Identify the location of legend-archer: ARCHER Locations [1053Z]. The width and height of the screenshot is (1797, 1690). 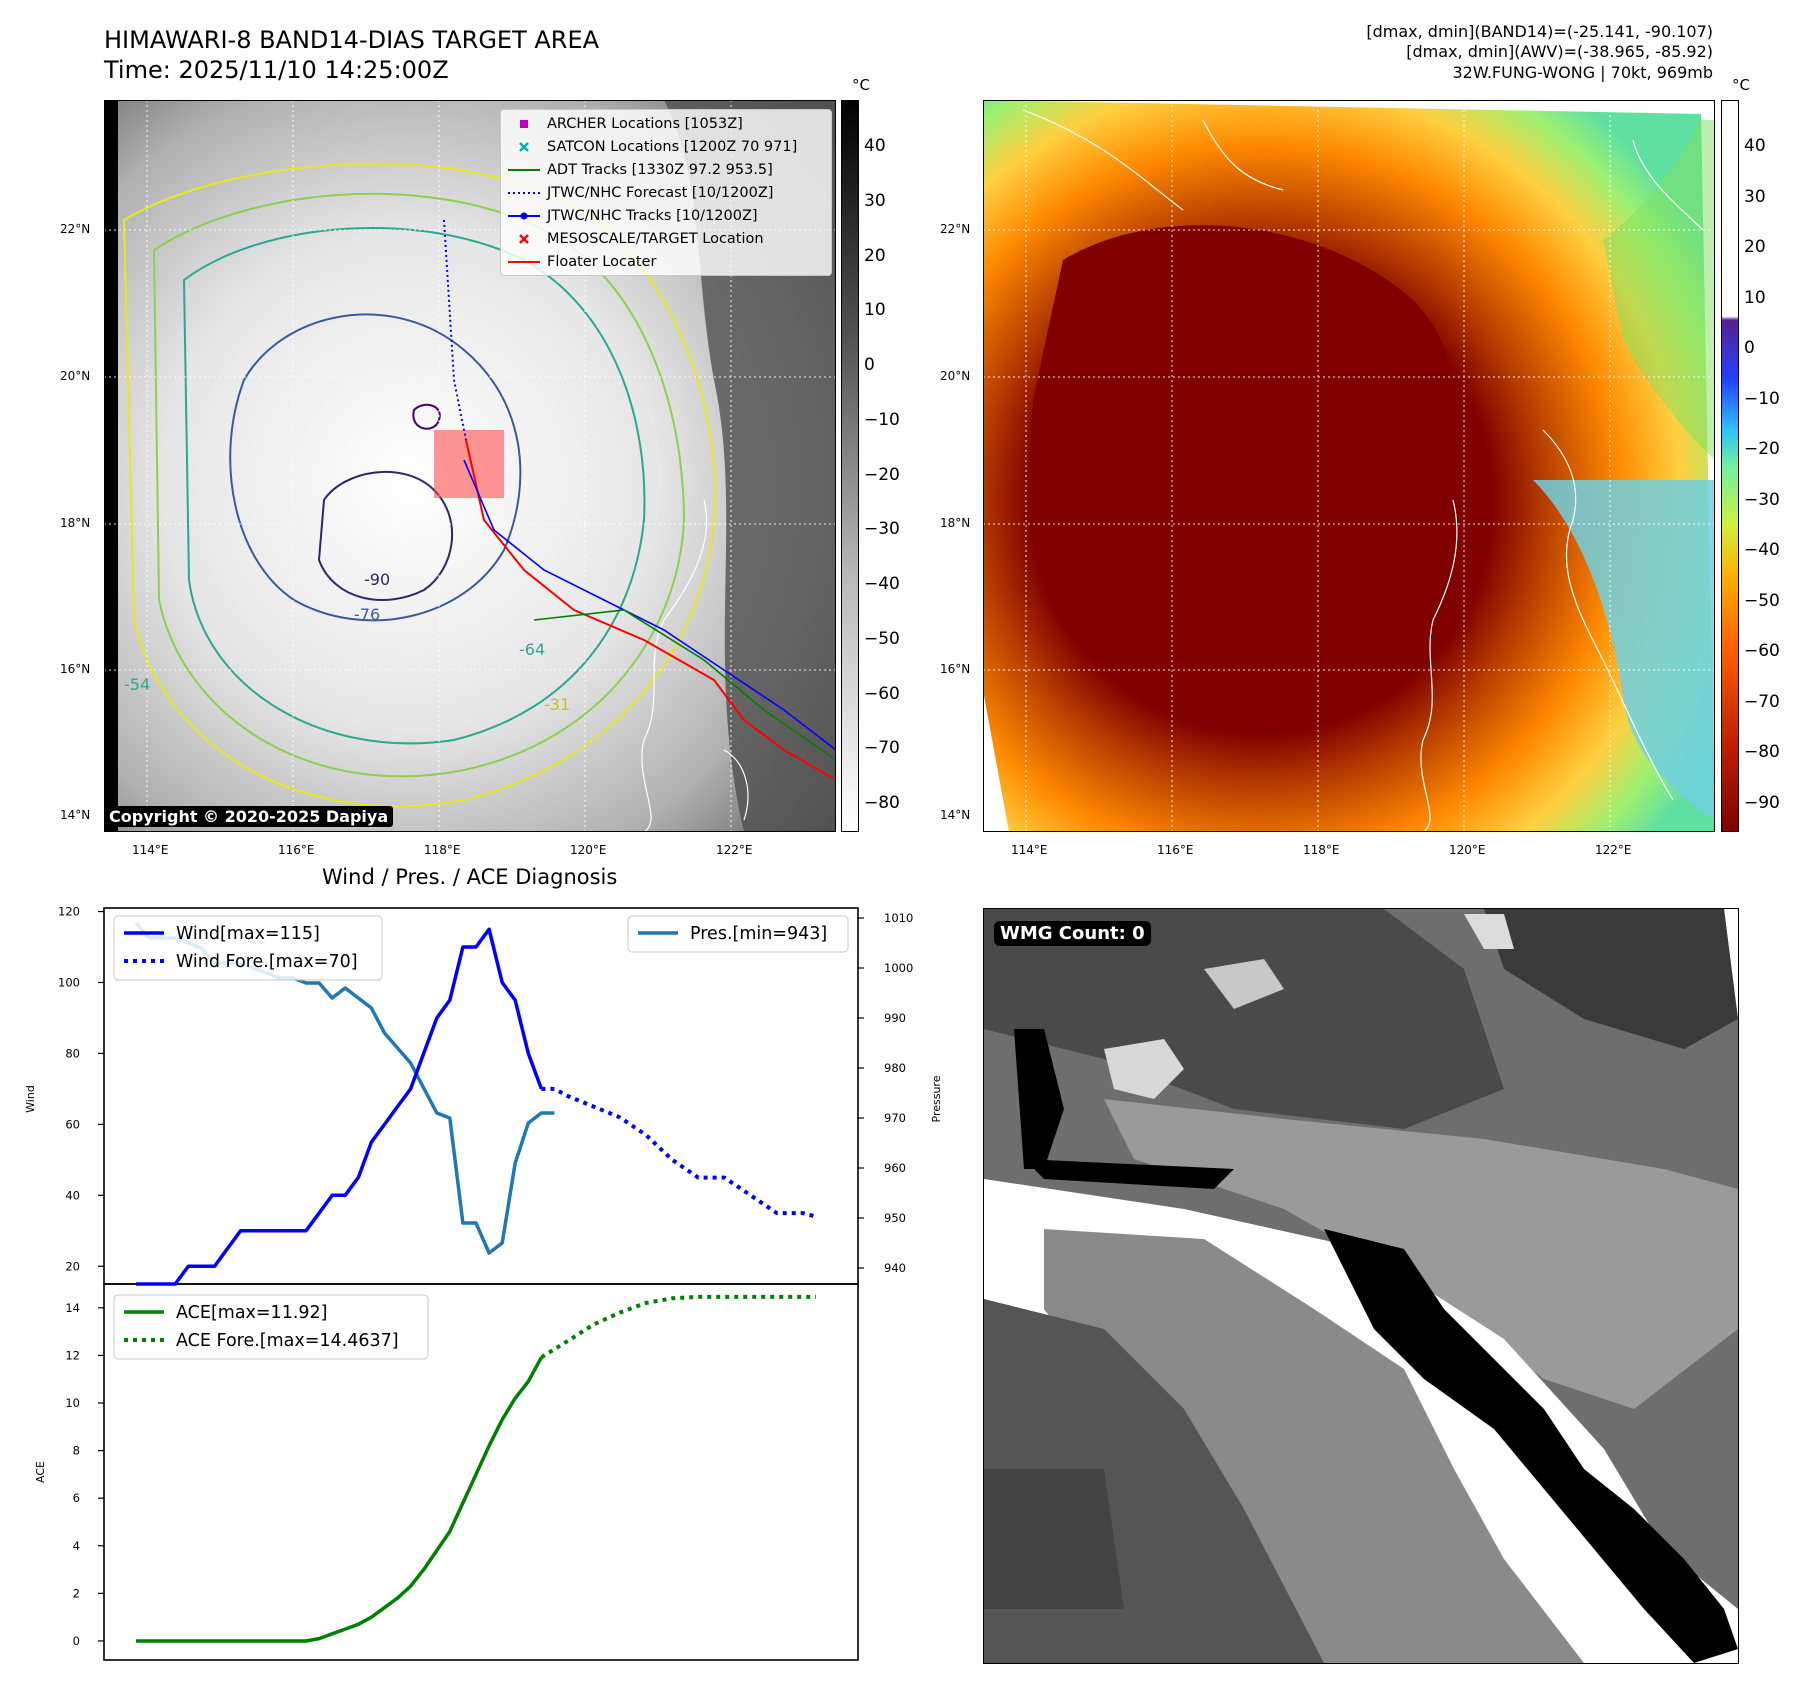
(666, 123).